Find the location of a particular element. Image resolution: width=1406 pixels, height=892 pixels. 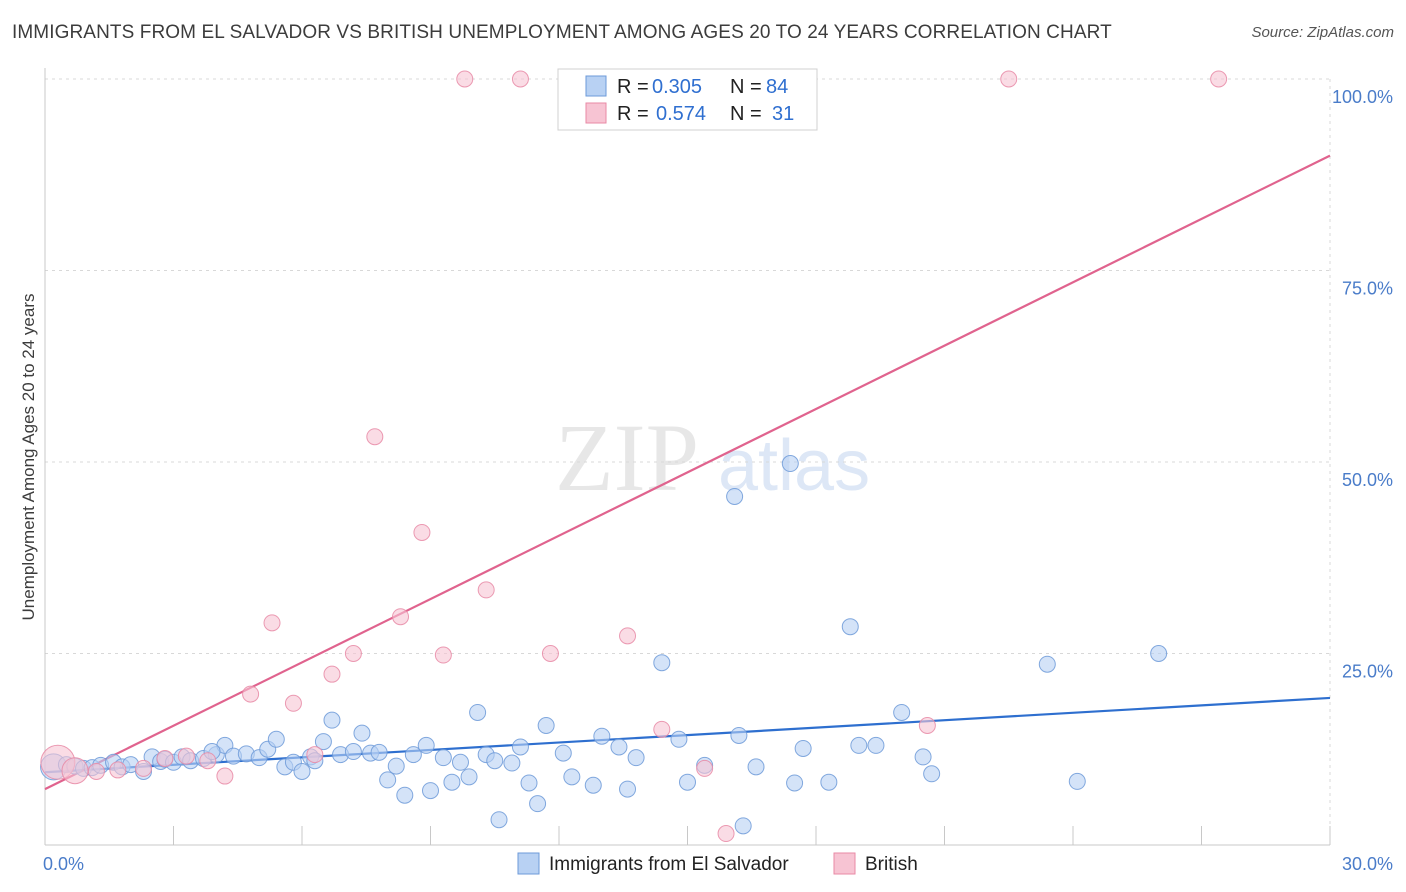

watermark-zip: ZIP is located at coordinates (627, 457).